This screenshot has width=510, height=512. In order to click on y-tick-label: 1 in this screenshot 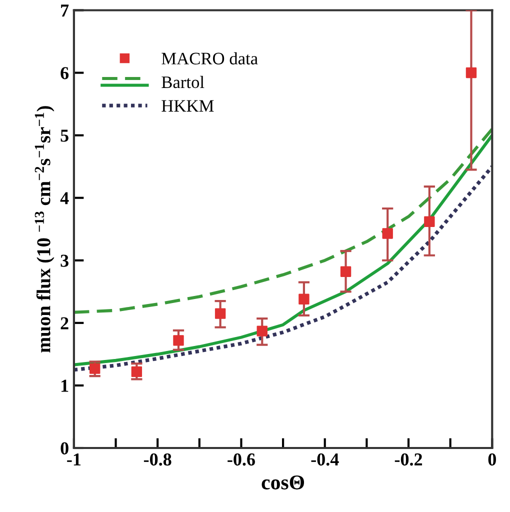, I will do `click(65, 386)`.